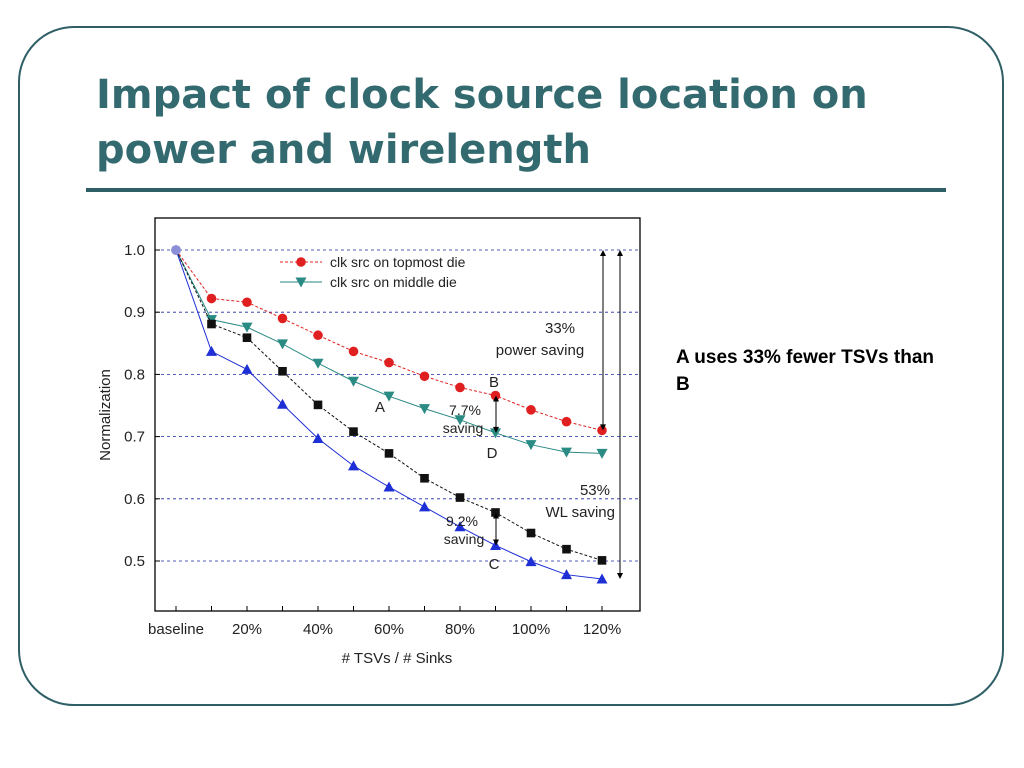 This screenshot has height=768, width=1024. I want to click on title-divider, so click(516, 190).